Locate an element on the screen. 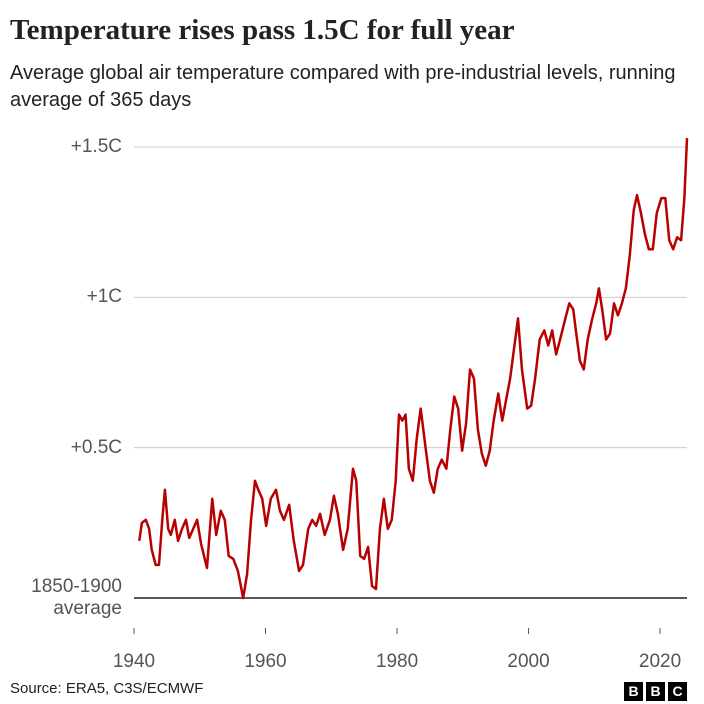  y-tick-label: +1.5C is located at coordinates (96, 147).